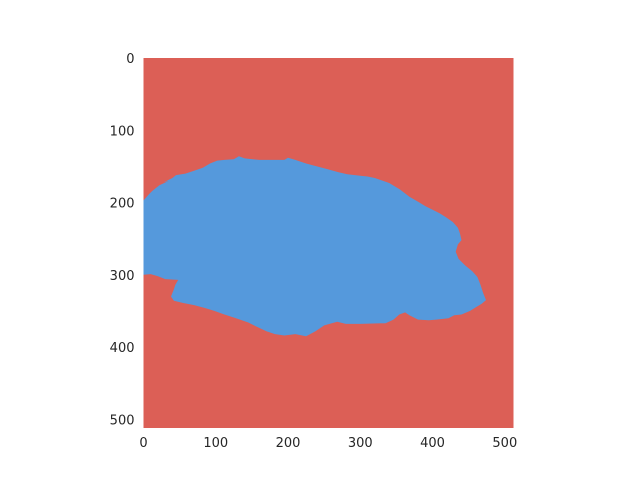  What do you see at coordinates (432, 443) in the screenshot?
I see `x-tick-label: 400` at bounding box center [432, 443].